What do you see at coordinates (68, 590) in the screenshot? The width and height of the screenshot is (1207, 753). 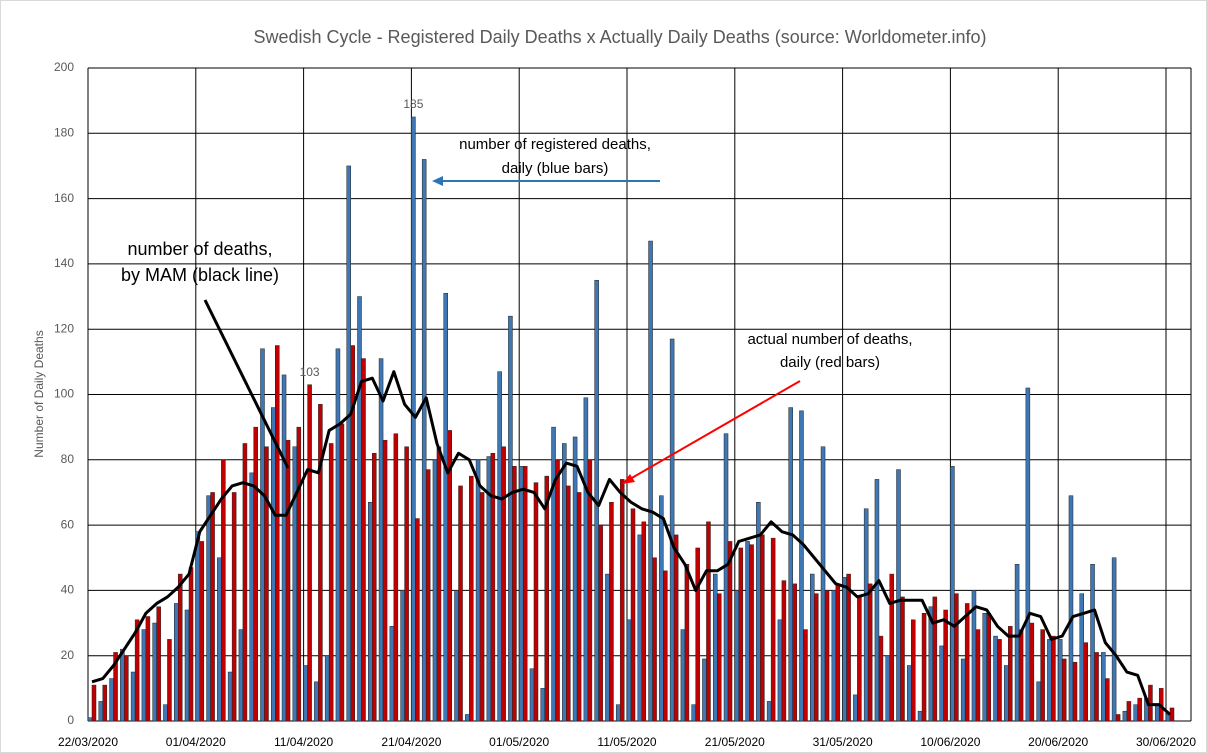 I see `y-tick-label: 40` at bounding box center [68, 590].